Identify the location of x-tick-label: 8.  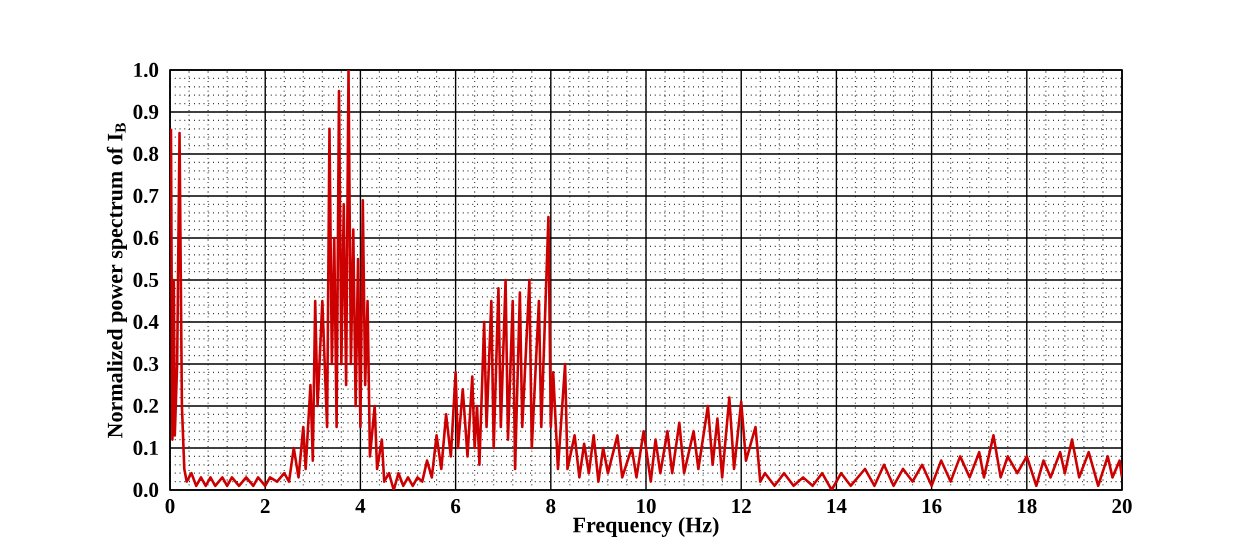
(551, 506).